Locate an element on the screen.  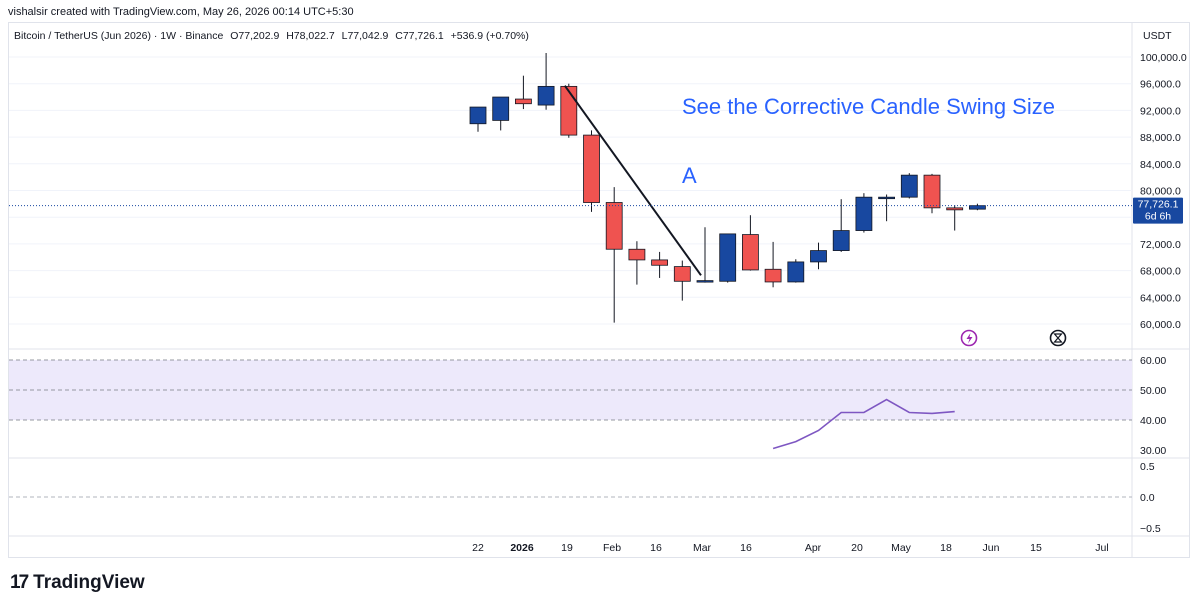
countdown-label: 6d 6h is located at coordinates (1158, 217).